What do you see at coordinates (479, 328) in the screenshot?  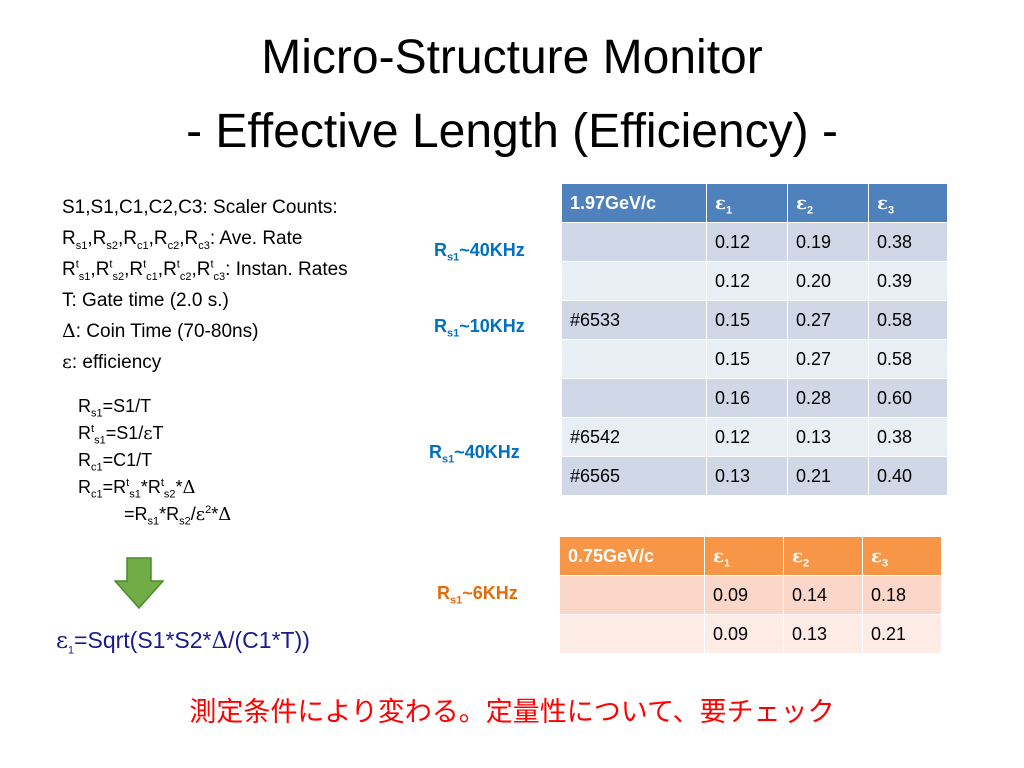 I see `rate-label-10khz: Rs1~10KHz` at bounding box center [479, 328].